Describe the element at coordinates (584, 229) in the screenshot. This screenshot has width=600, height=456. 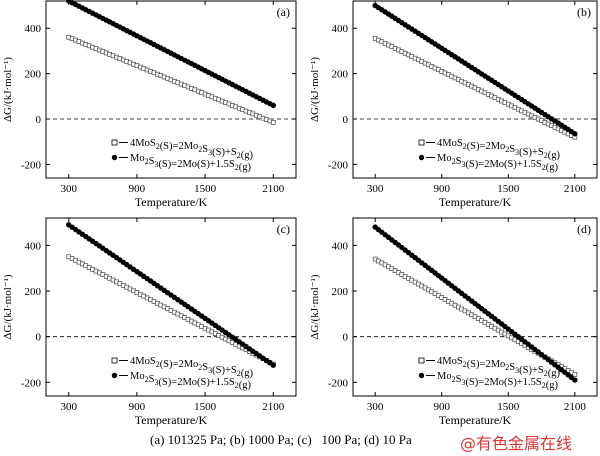
I see `panel-label: (d)` at that location.